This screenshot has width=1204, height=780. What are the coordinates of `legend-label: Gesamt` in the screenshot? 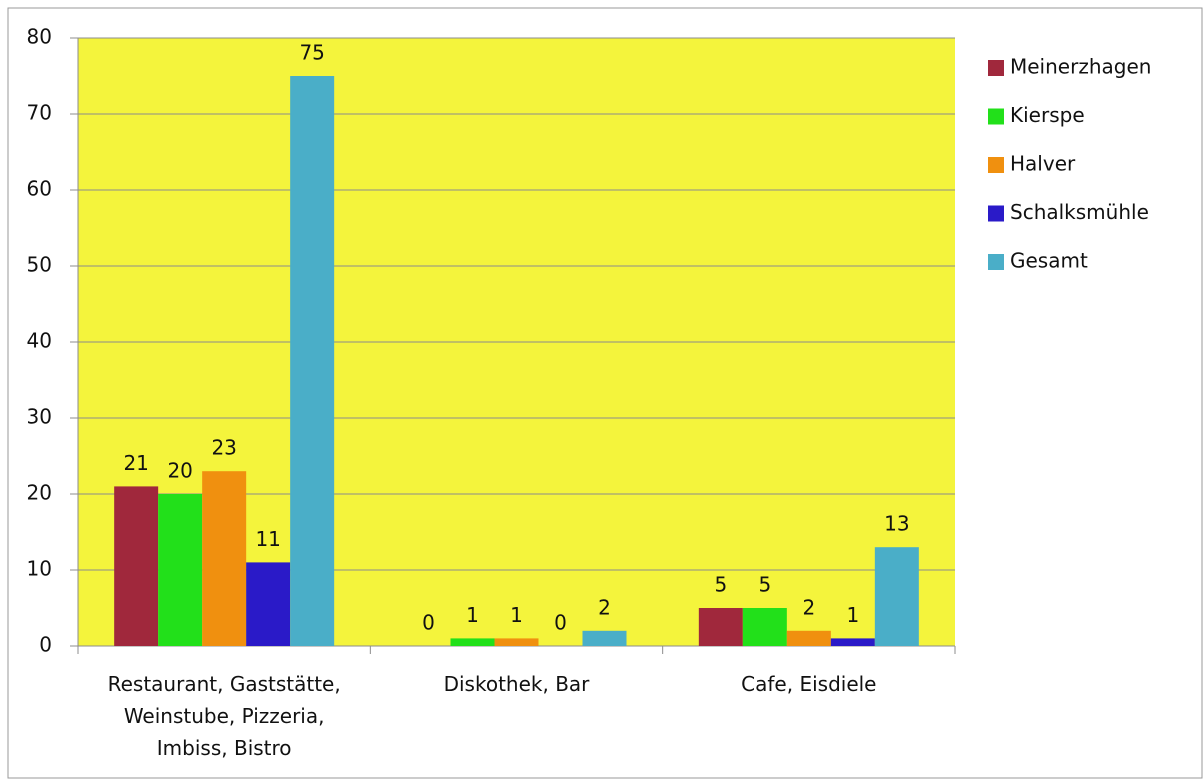 It's located at (1049, 261).